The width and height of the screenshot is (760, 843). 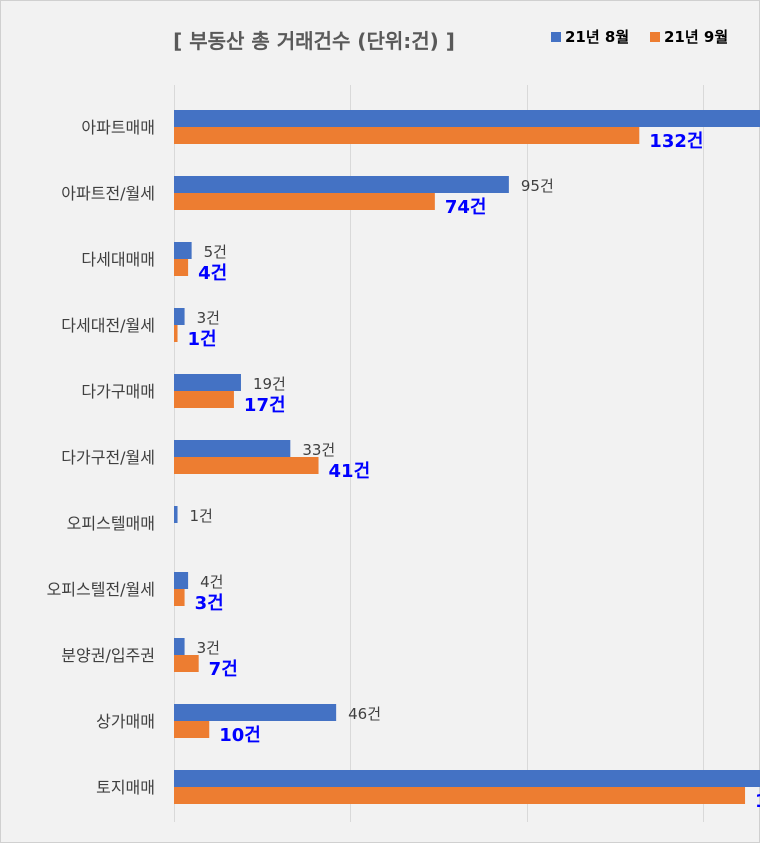 I want to click on category-label: 오피스텔전/월세, so click(x=101, y=589).